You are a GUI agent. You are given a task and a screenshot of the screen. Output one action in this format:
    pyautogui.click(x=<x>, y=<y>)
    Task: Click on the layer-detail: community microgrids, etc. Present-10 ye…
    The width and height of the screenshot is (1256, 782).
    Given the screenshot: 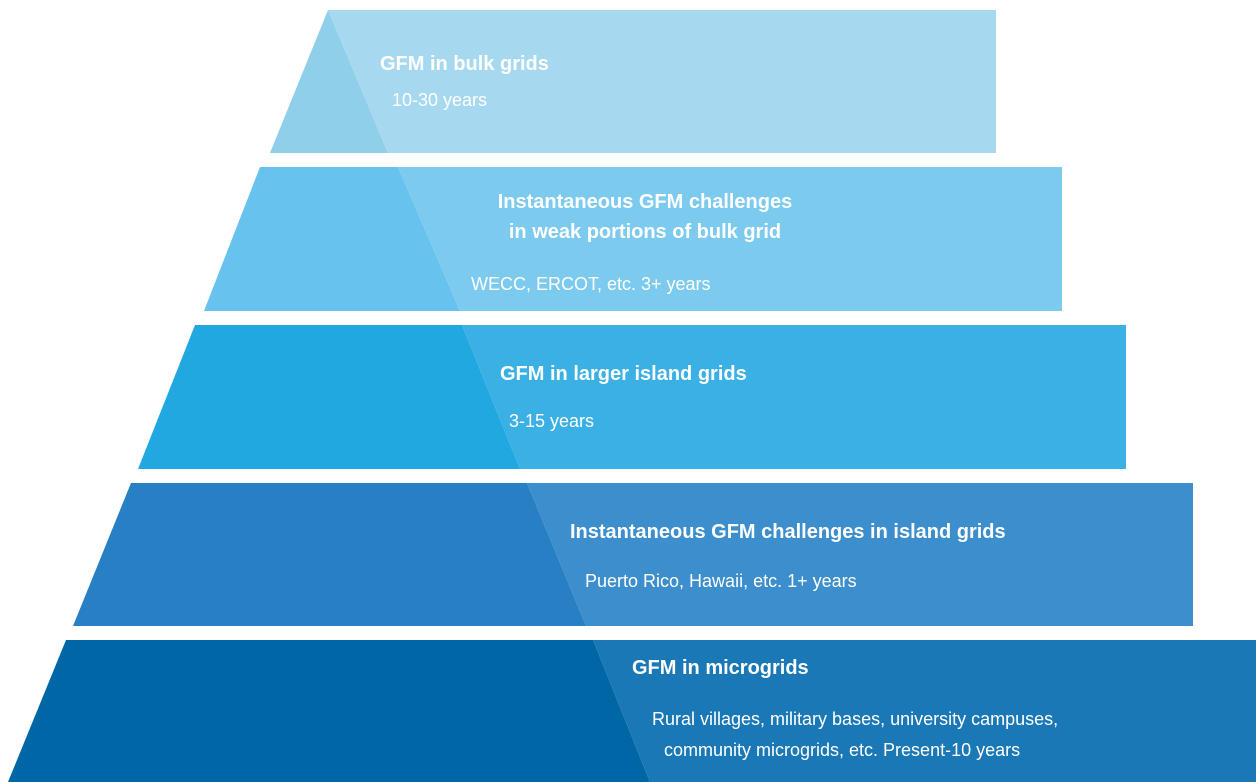 What is the action you would take?
    pyautogui.click(x=842, y=750)
    